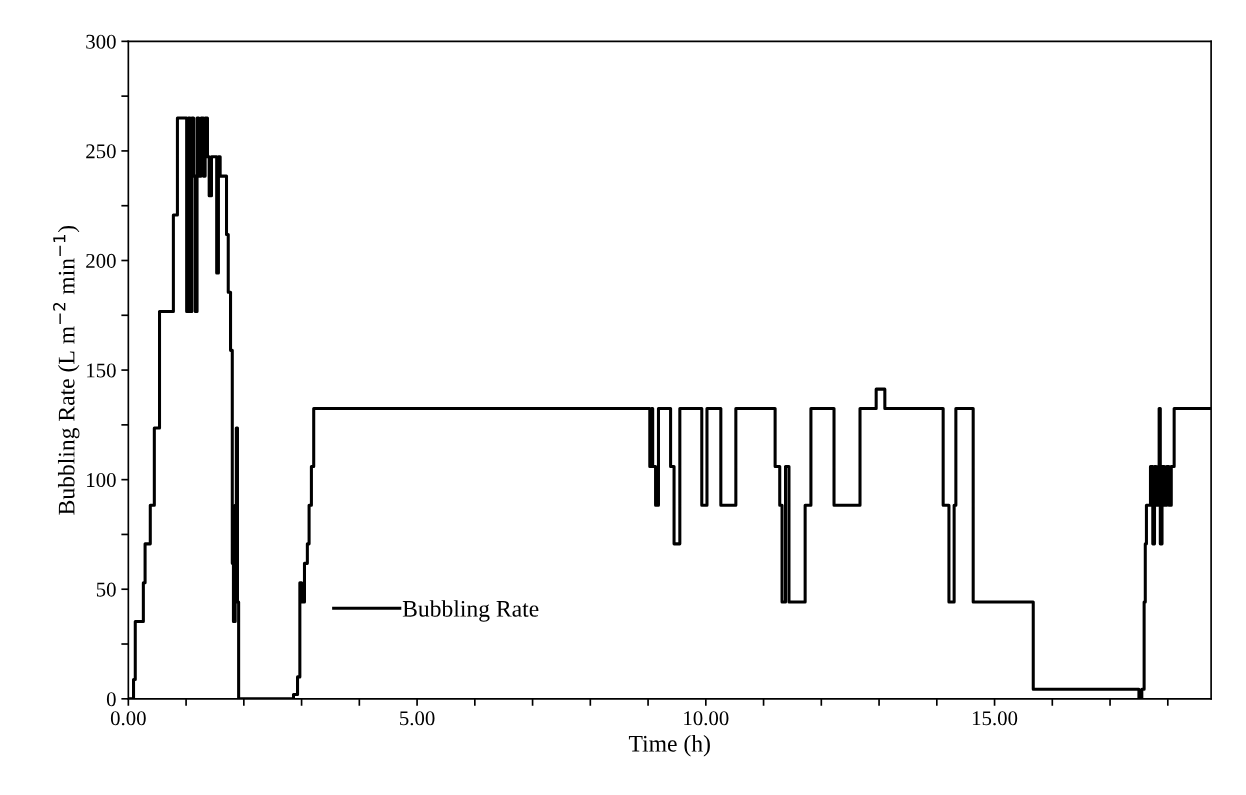  Describe the element at coordinates (101, 370) in the screenshot. I see `y-tick-label: 150` at that location.